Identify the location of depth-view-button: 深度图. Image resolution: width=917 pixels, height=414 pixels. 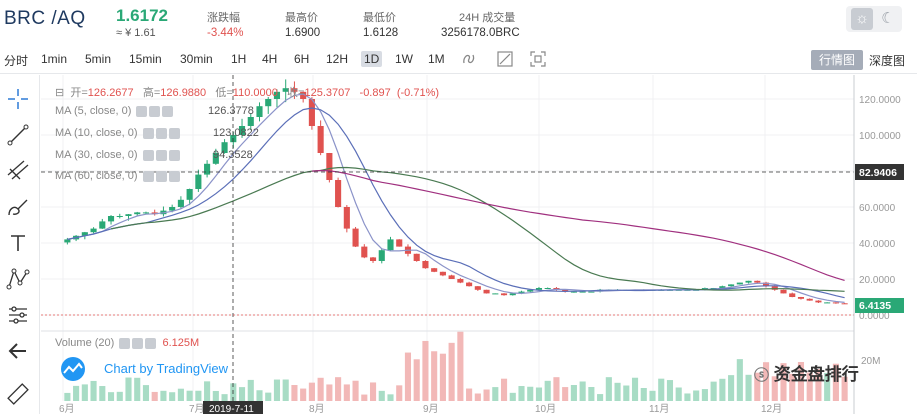
(887, 61).